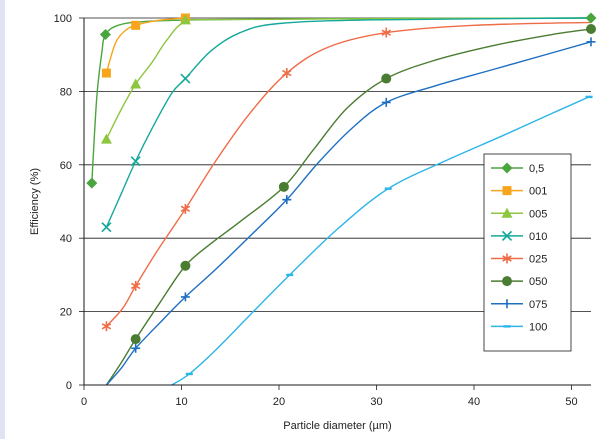 This screenshot has width=611, height=439. What do you see at coordinates (69, 386) in the screenshot?
I see `y-tick-label: 0` at bounding box center [69, 386].